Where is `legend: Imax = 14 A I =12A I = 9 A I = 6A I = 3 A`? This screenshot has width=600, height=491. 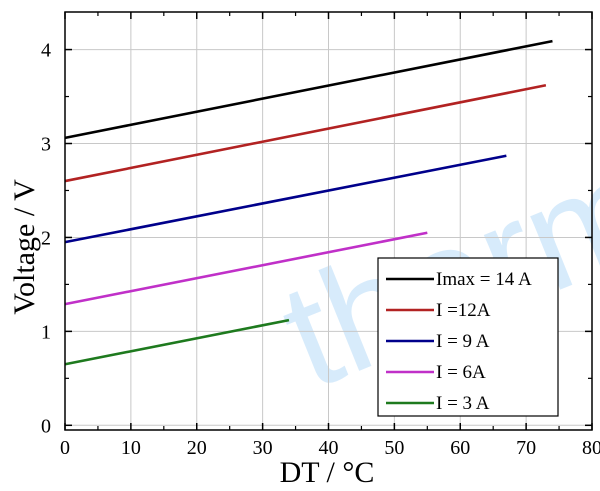
legend: Imax = 14 A I =12A I = 9 A I = 6A I = 3 A is located at coordinates (468, 337).